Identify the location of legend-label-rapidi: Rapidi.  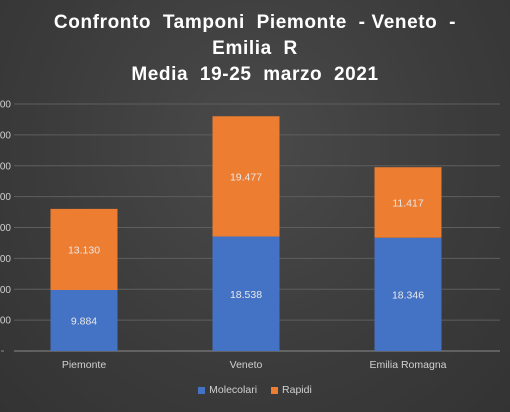
(297, 390).